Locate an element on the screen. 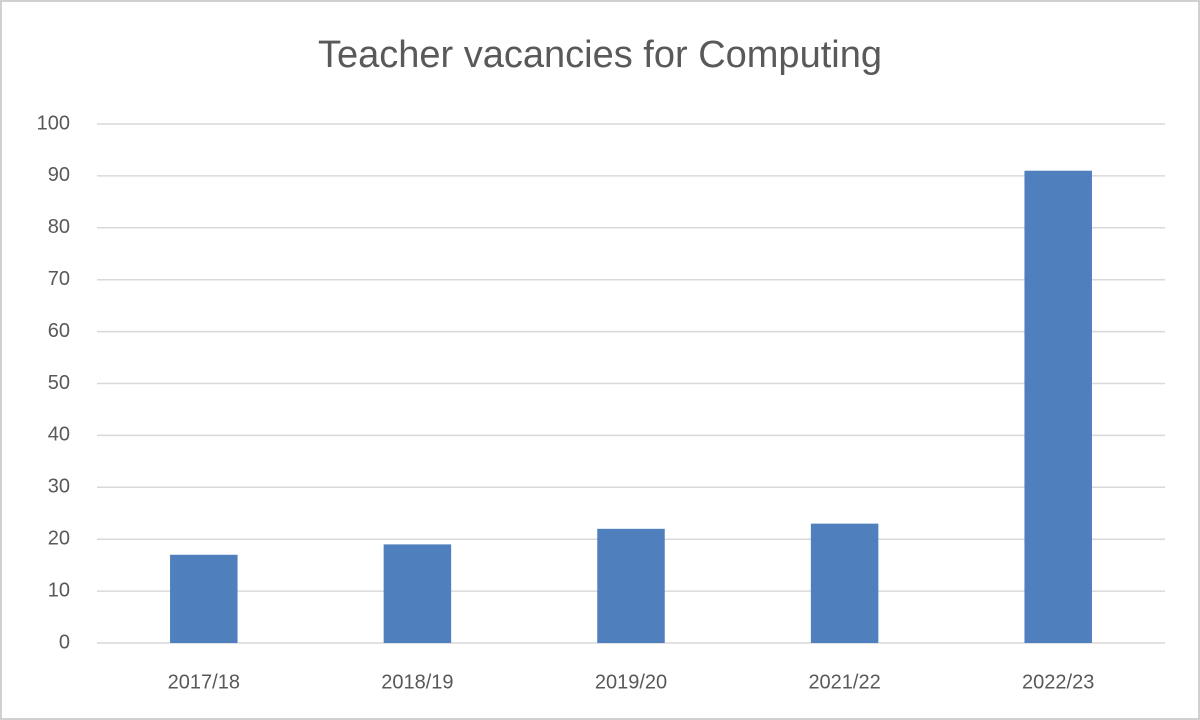  y-tick-label: 0 is located at coordinates (64, 642).